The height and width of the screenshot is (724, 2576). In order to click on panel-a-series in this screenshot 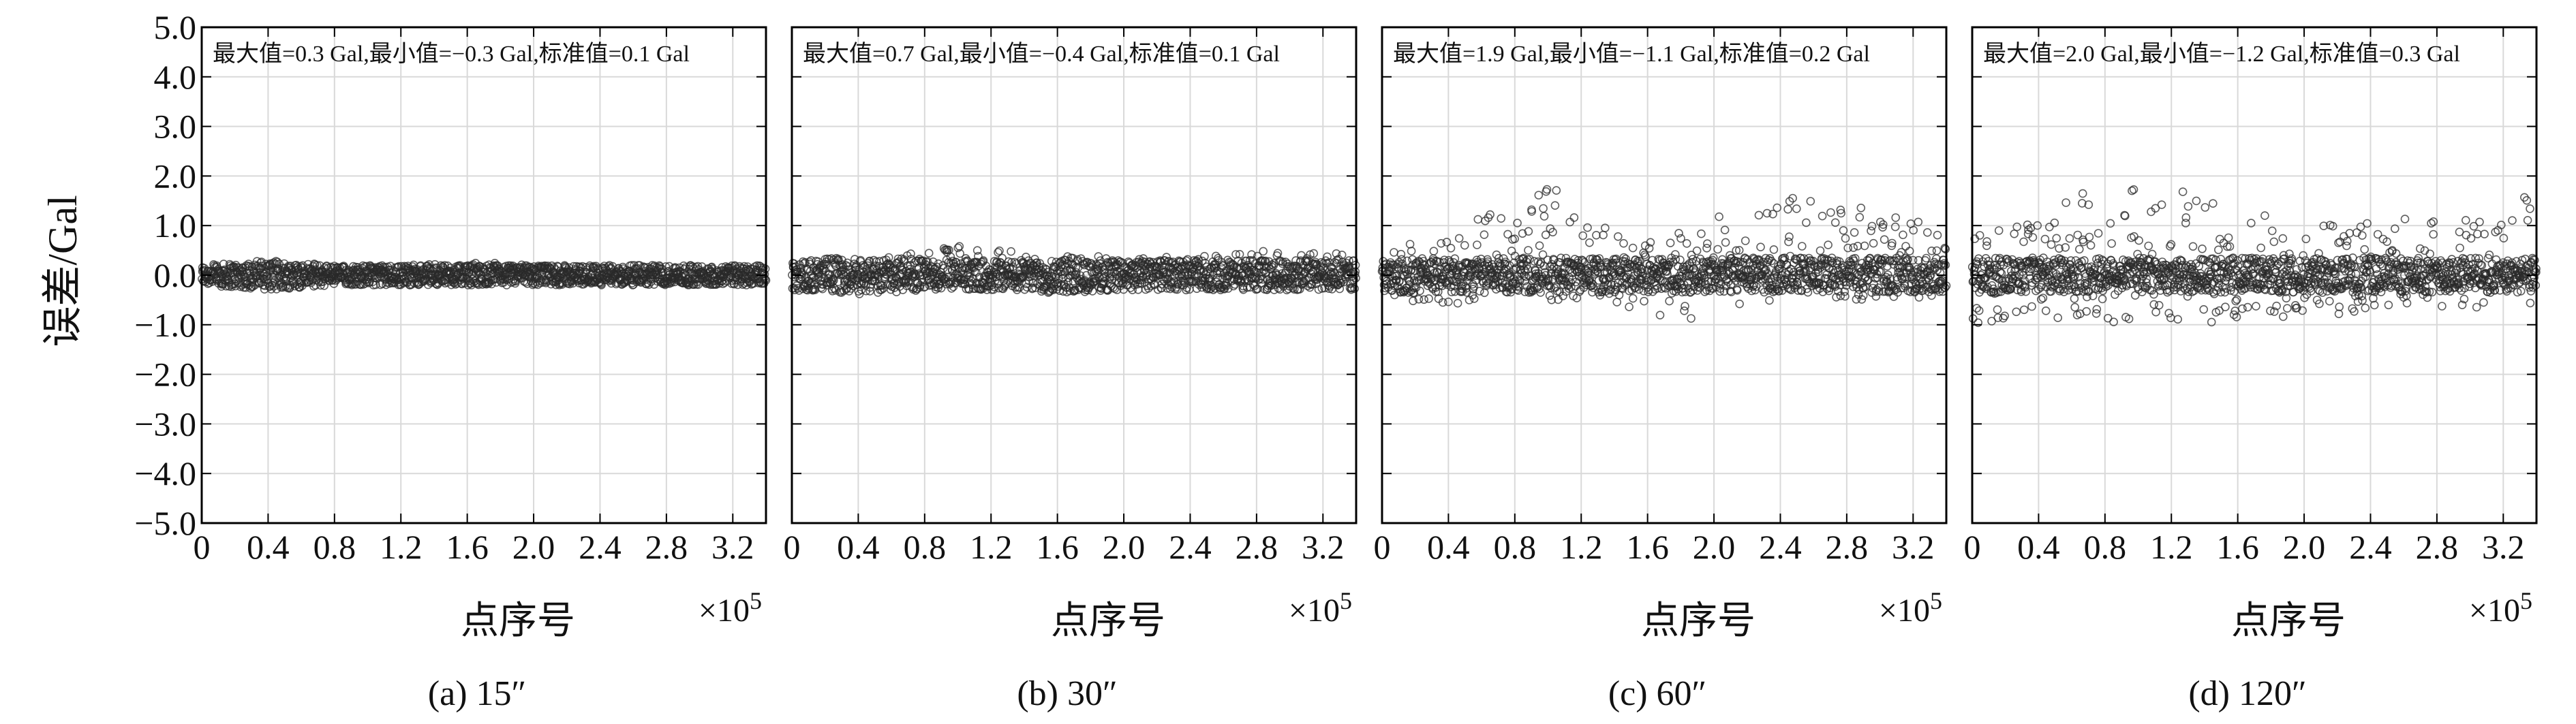, I will do `click(484, 275)`.